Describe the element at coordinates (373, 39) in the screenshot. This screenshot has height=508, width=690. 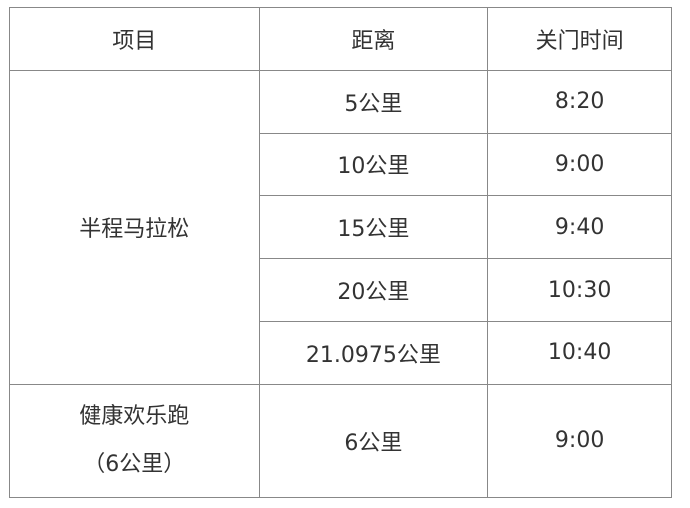
I see `header-distance: 距离` at that location.